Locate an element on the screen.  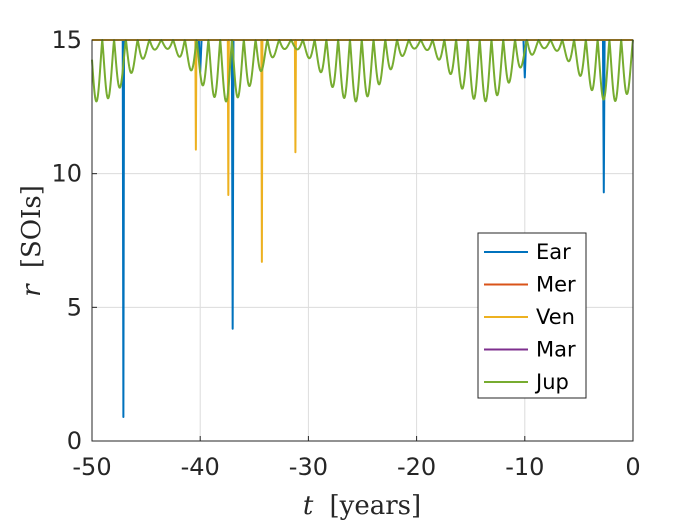
legend: Ear Mer Ven Mar Jup is located at coordinates (532, 315).